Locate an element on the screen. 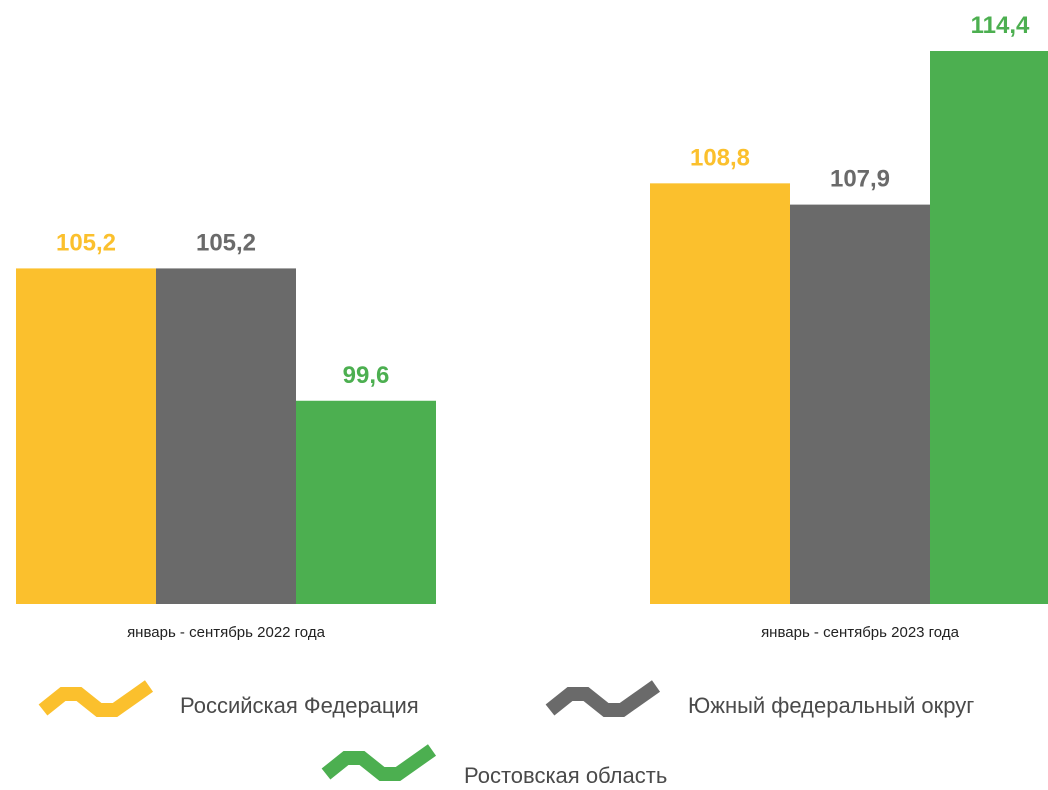 This screenshot has height=790, width=1048. legend-label: Ростовская область is located at coordinates (565, 775).